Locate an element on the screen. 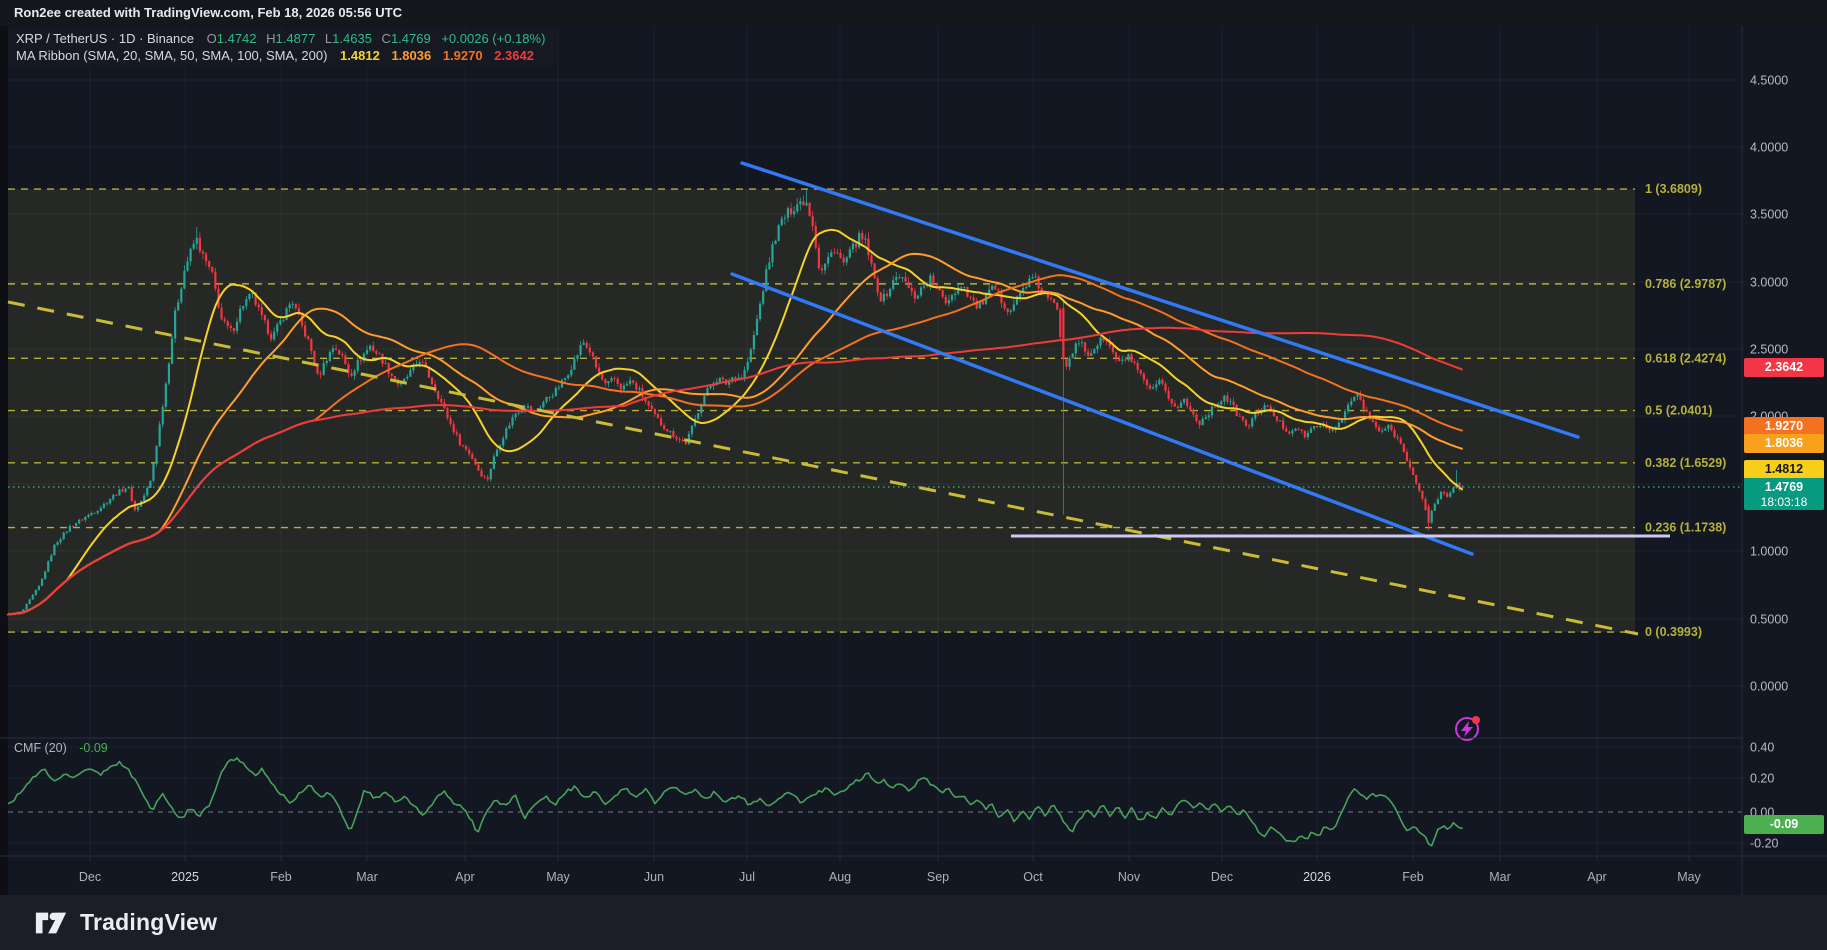 This screenshot has height=950, width=1827. price-axis-label: 0.0000 is located at coordinates (1769, 687).